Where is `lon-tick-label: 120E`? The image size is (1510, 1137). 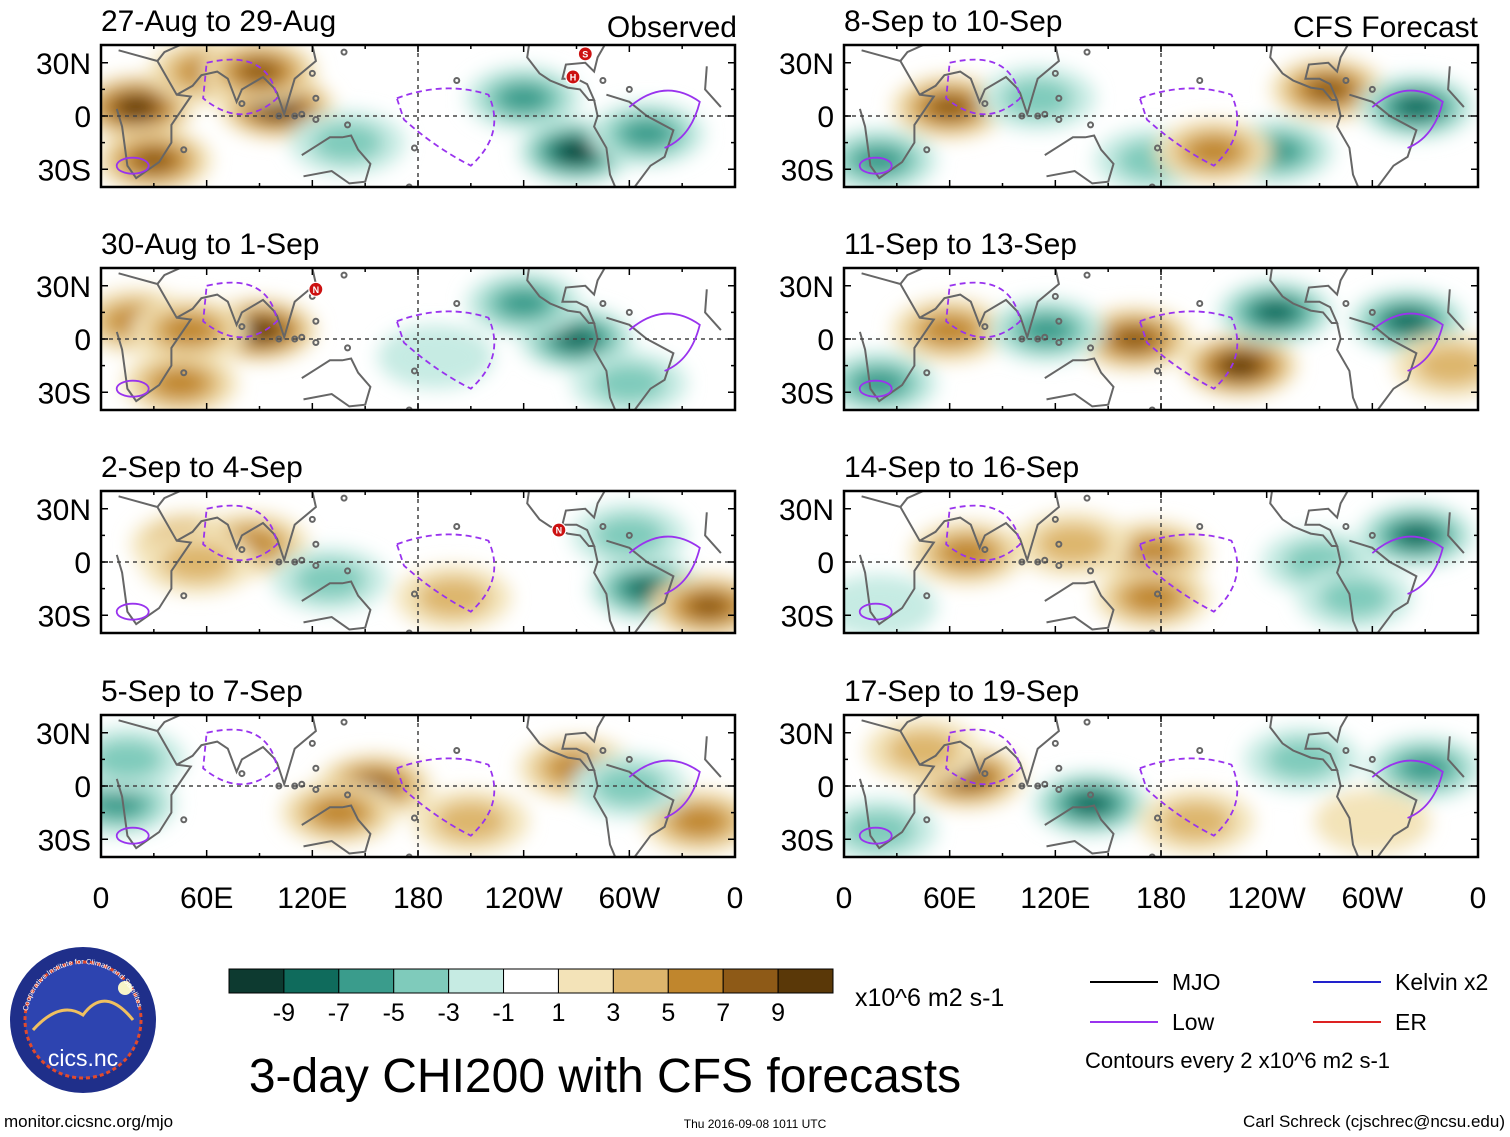 lon-tick-label: 120E is located at coordinates (1055, 898).